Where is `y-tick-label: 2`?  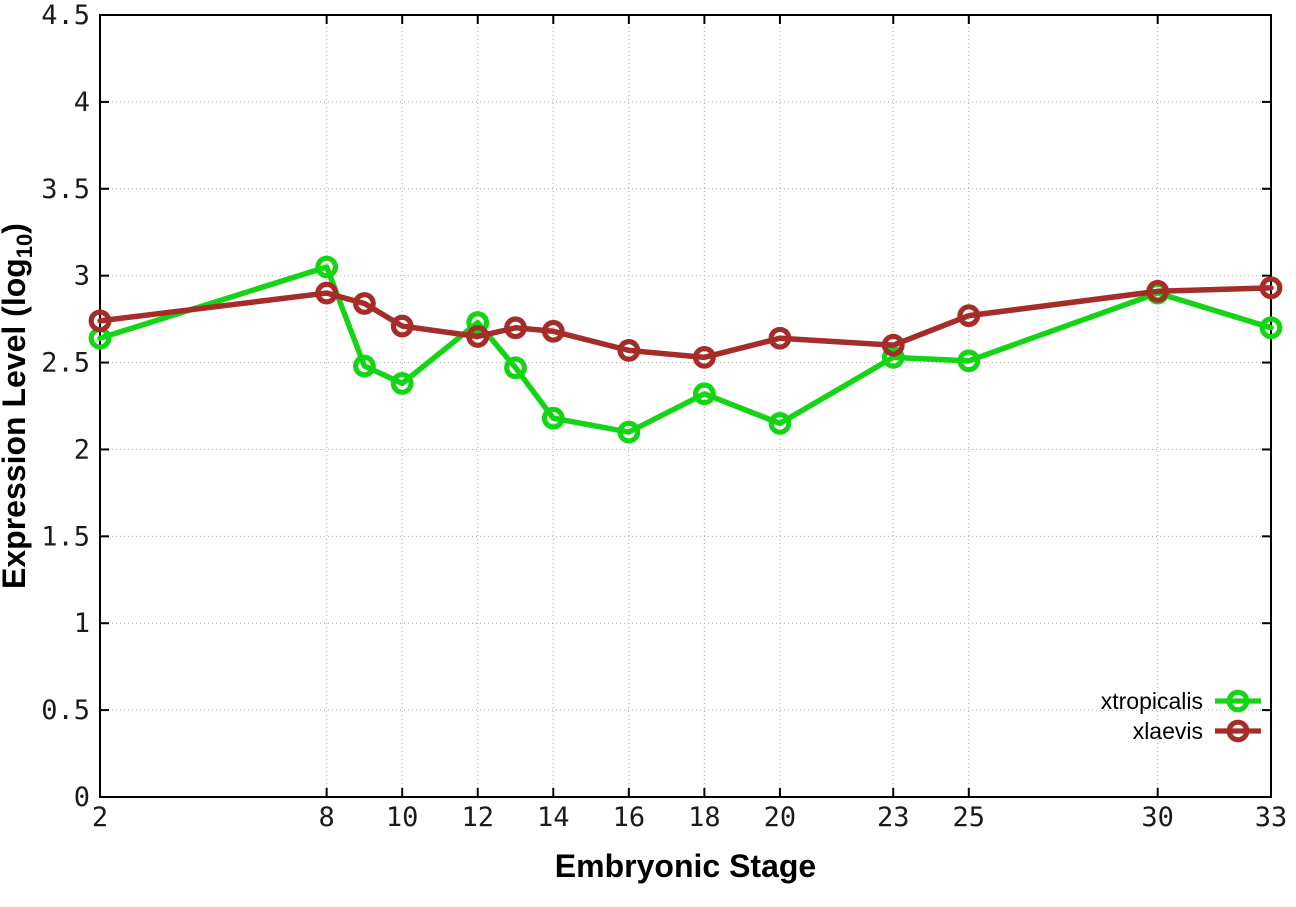 y-tick-label: 2 is located at coordinates (82, 449).